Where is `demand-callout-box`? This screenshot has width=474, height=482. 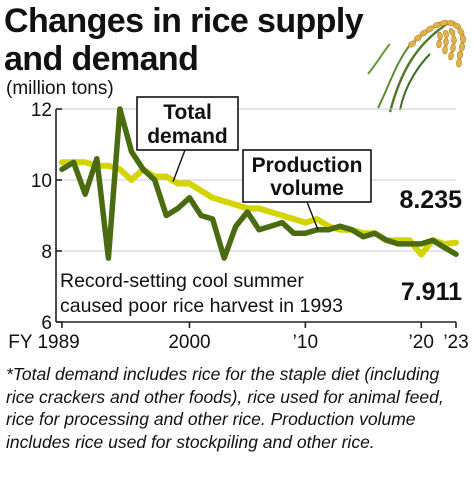 demand-callout-box is located at coordinates (187, 123).